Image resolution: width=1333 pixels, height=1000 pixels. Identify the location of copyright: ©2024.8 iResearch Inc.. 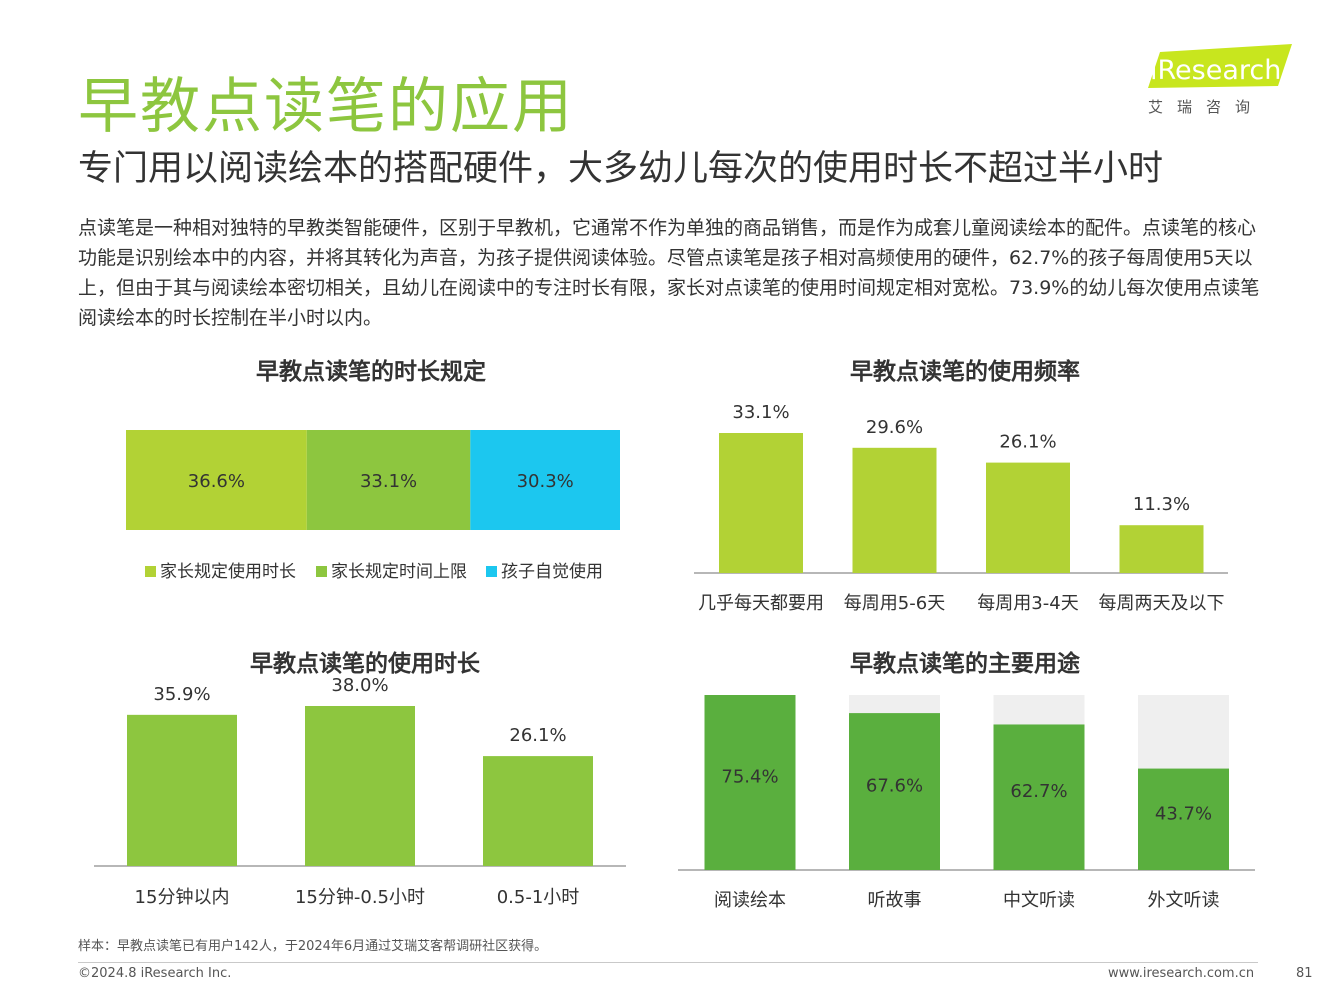
(155, 973).